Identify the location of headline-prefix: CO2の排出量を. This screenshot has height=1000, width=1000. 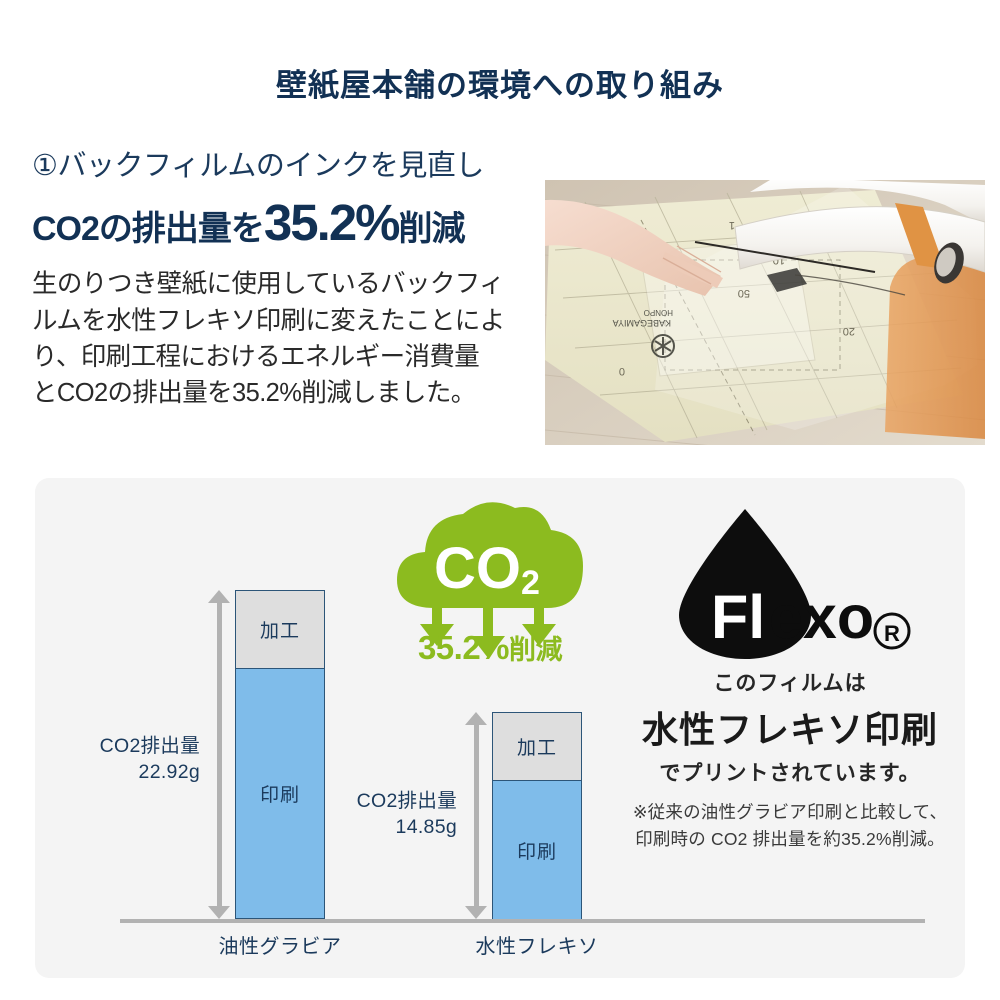
(148, 229).